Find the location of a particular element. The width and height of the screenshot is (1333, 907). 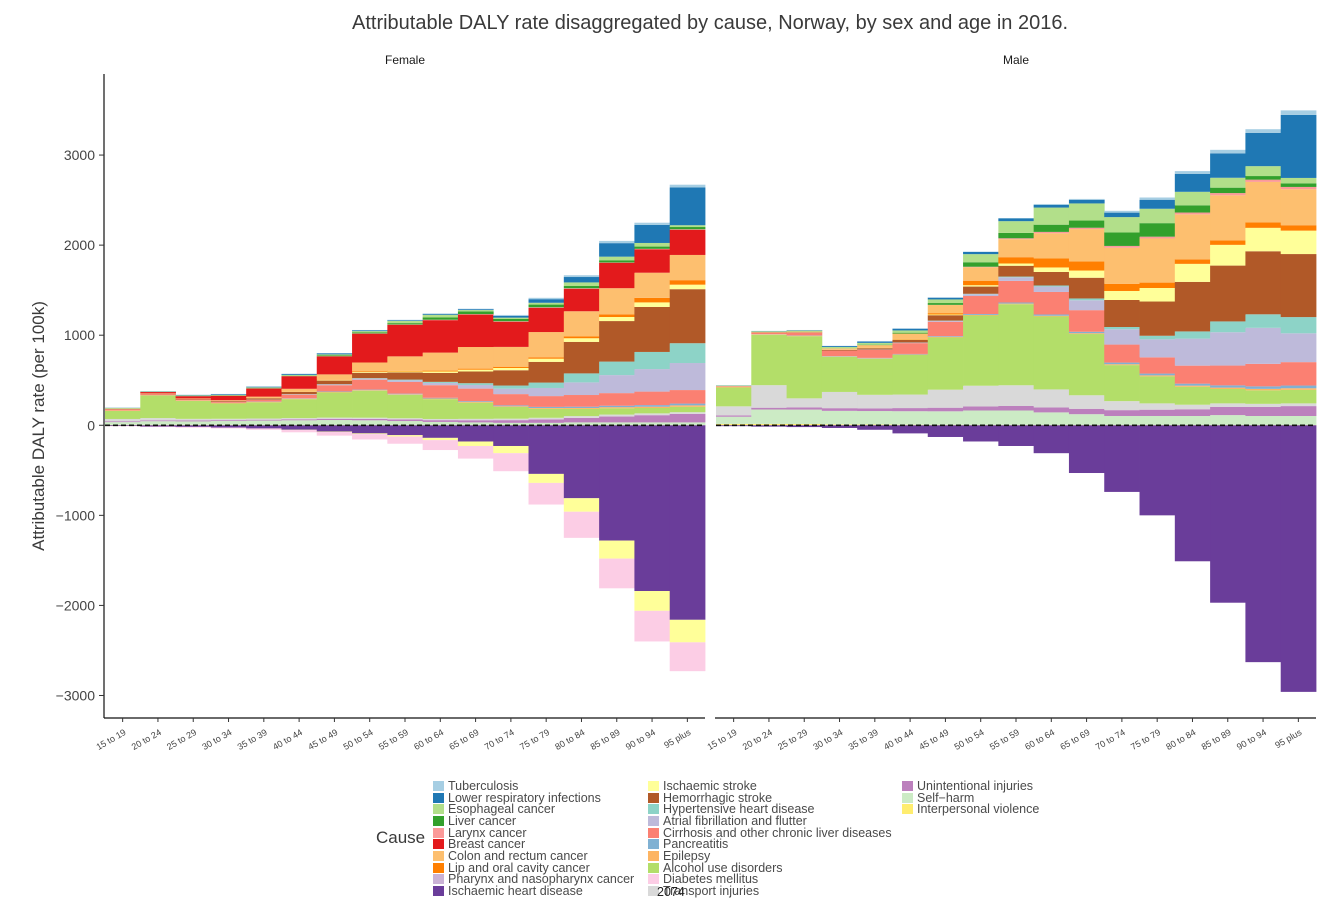

bar-segment-male-65-to-69-cirrhosis-and-other-chronic-liver-diseases is located at coordinates (1086, 321).